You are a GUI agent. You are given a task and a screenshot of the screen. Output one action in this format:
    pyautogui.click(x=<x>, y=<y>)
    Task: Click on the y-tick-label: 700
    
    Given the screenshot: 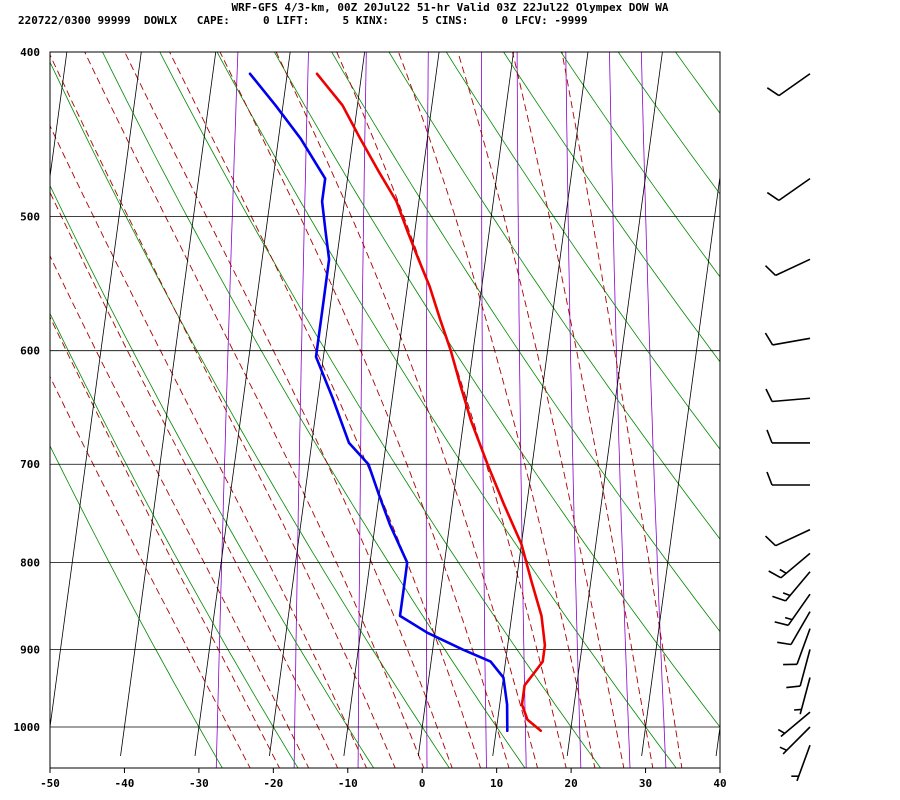 What is the action you would take?
    pyautogui.click(x=30, y=464)
    